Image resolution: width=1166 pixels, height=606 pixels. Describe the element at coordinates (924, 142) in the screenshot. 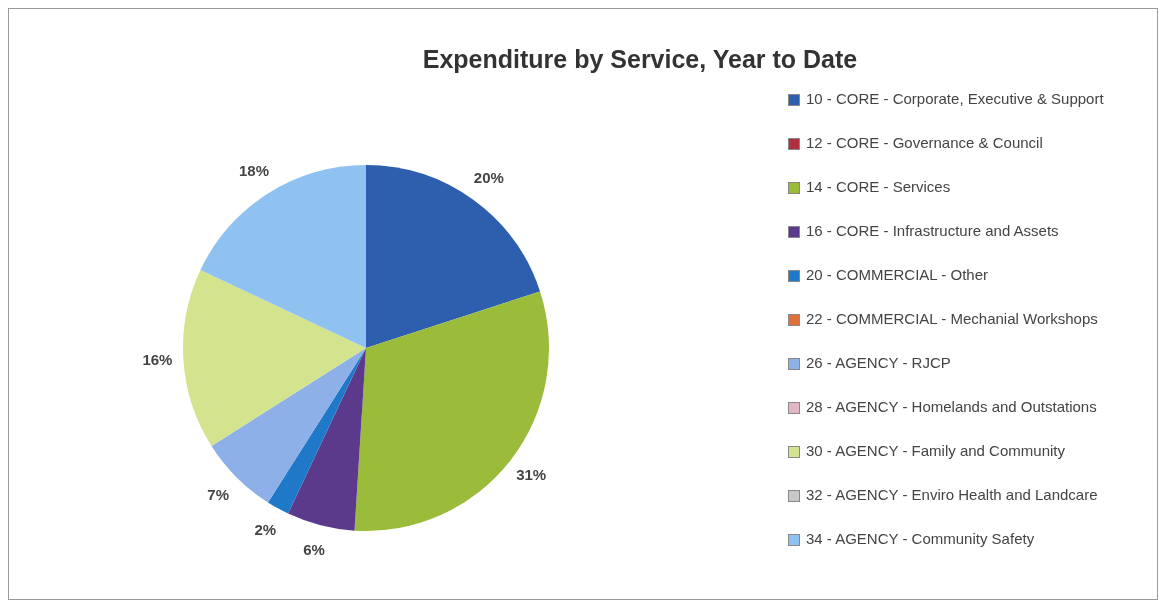

I see `legend-label: 12 - CORE - Governance & Council` at that location.